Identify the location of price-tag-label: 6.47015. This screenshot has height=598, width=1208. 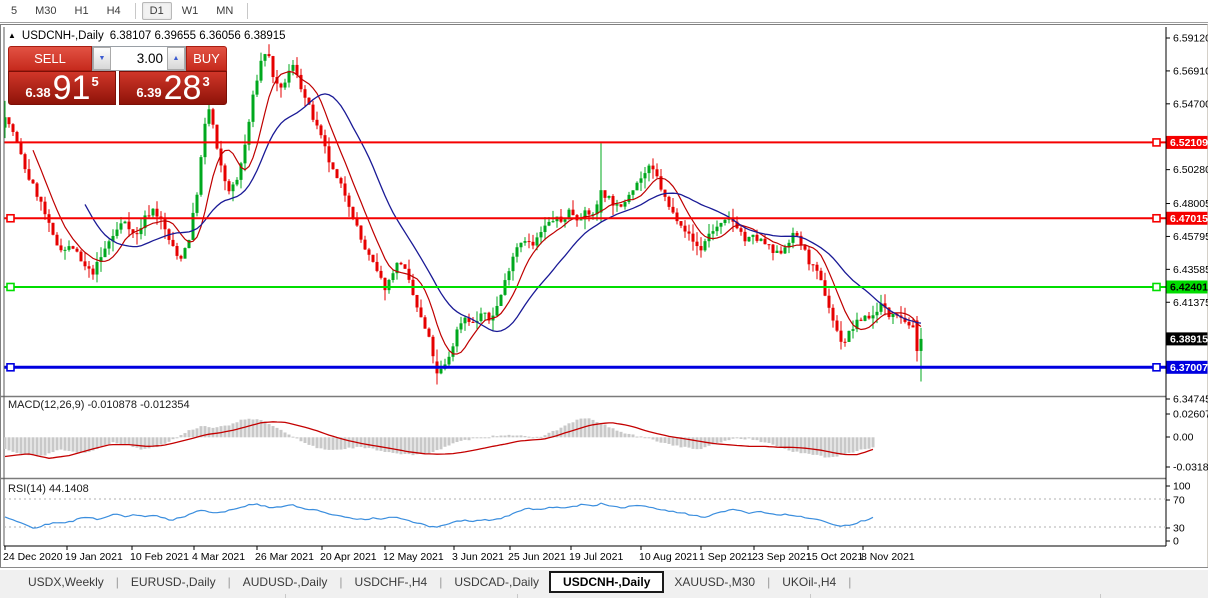
(1189, 219).